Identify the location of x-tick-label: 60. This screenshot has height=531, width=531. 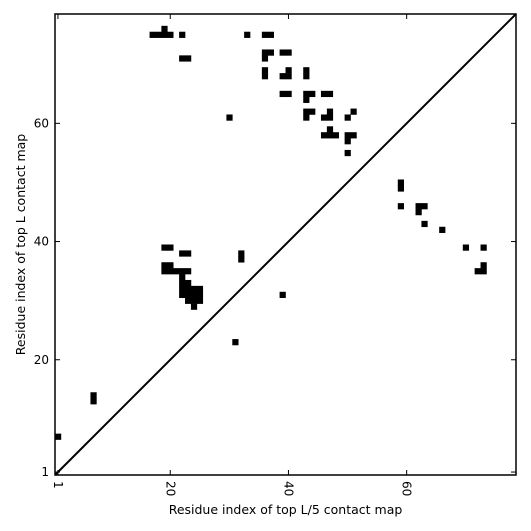
(407, 488).